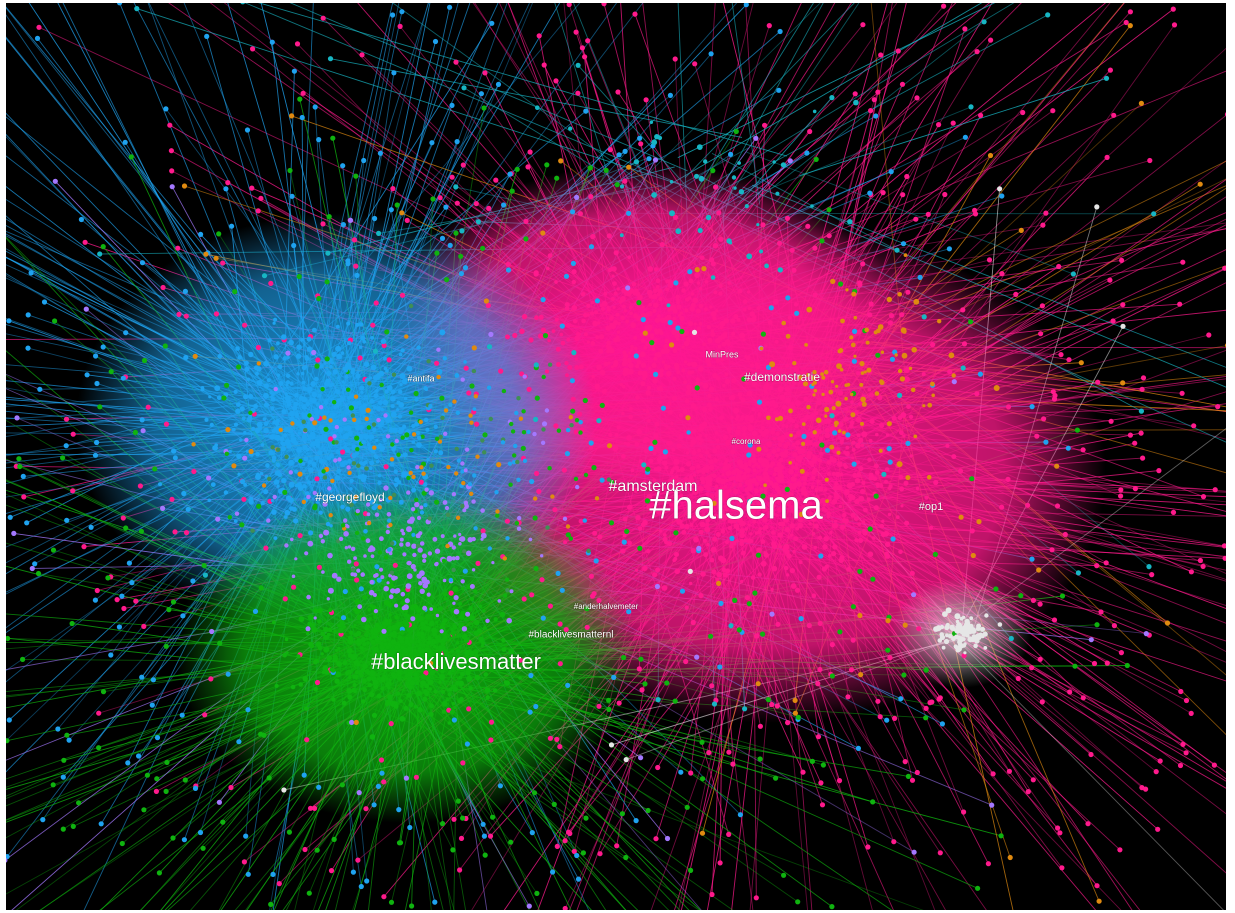 Image resolution: width=1235 pixels, height=913 pixels. What do you see at coordinates (349, 497) in the screenshot?
I see `label-georgefloyd: #georgefloyd` at bounding box center [349, 497].